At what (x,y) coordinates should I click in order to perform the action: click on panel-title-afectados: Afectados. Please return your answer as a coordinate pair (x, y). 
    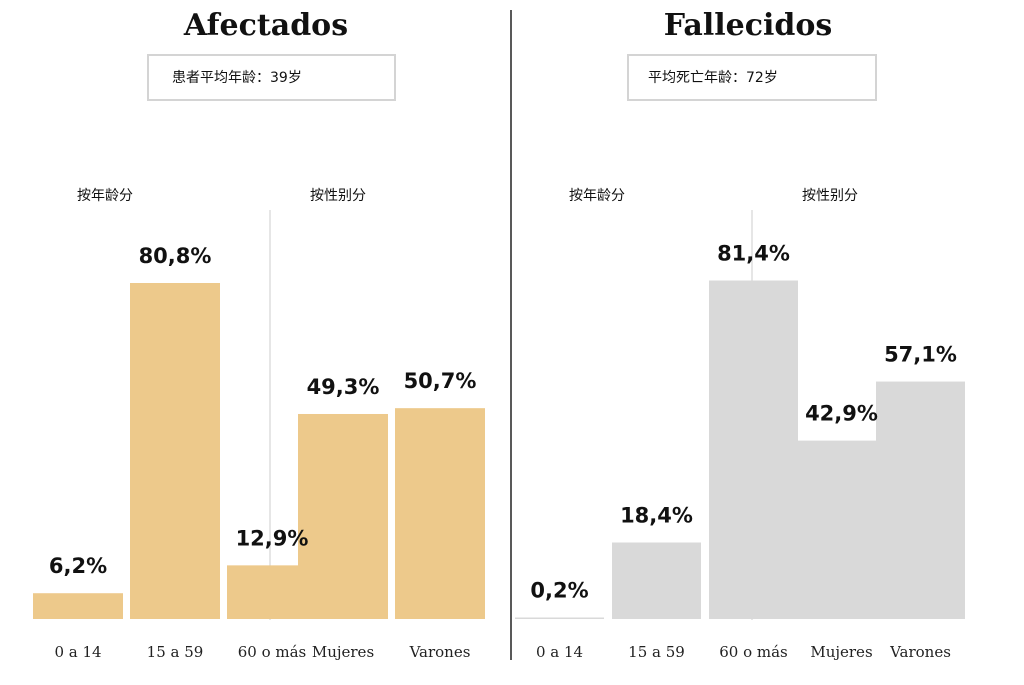
    Looking at the image, I should click on (265, 25).